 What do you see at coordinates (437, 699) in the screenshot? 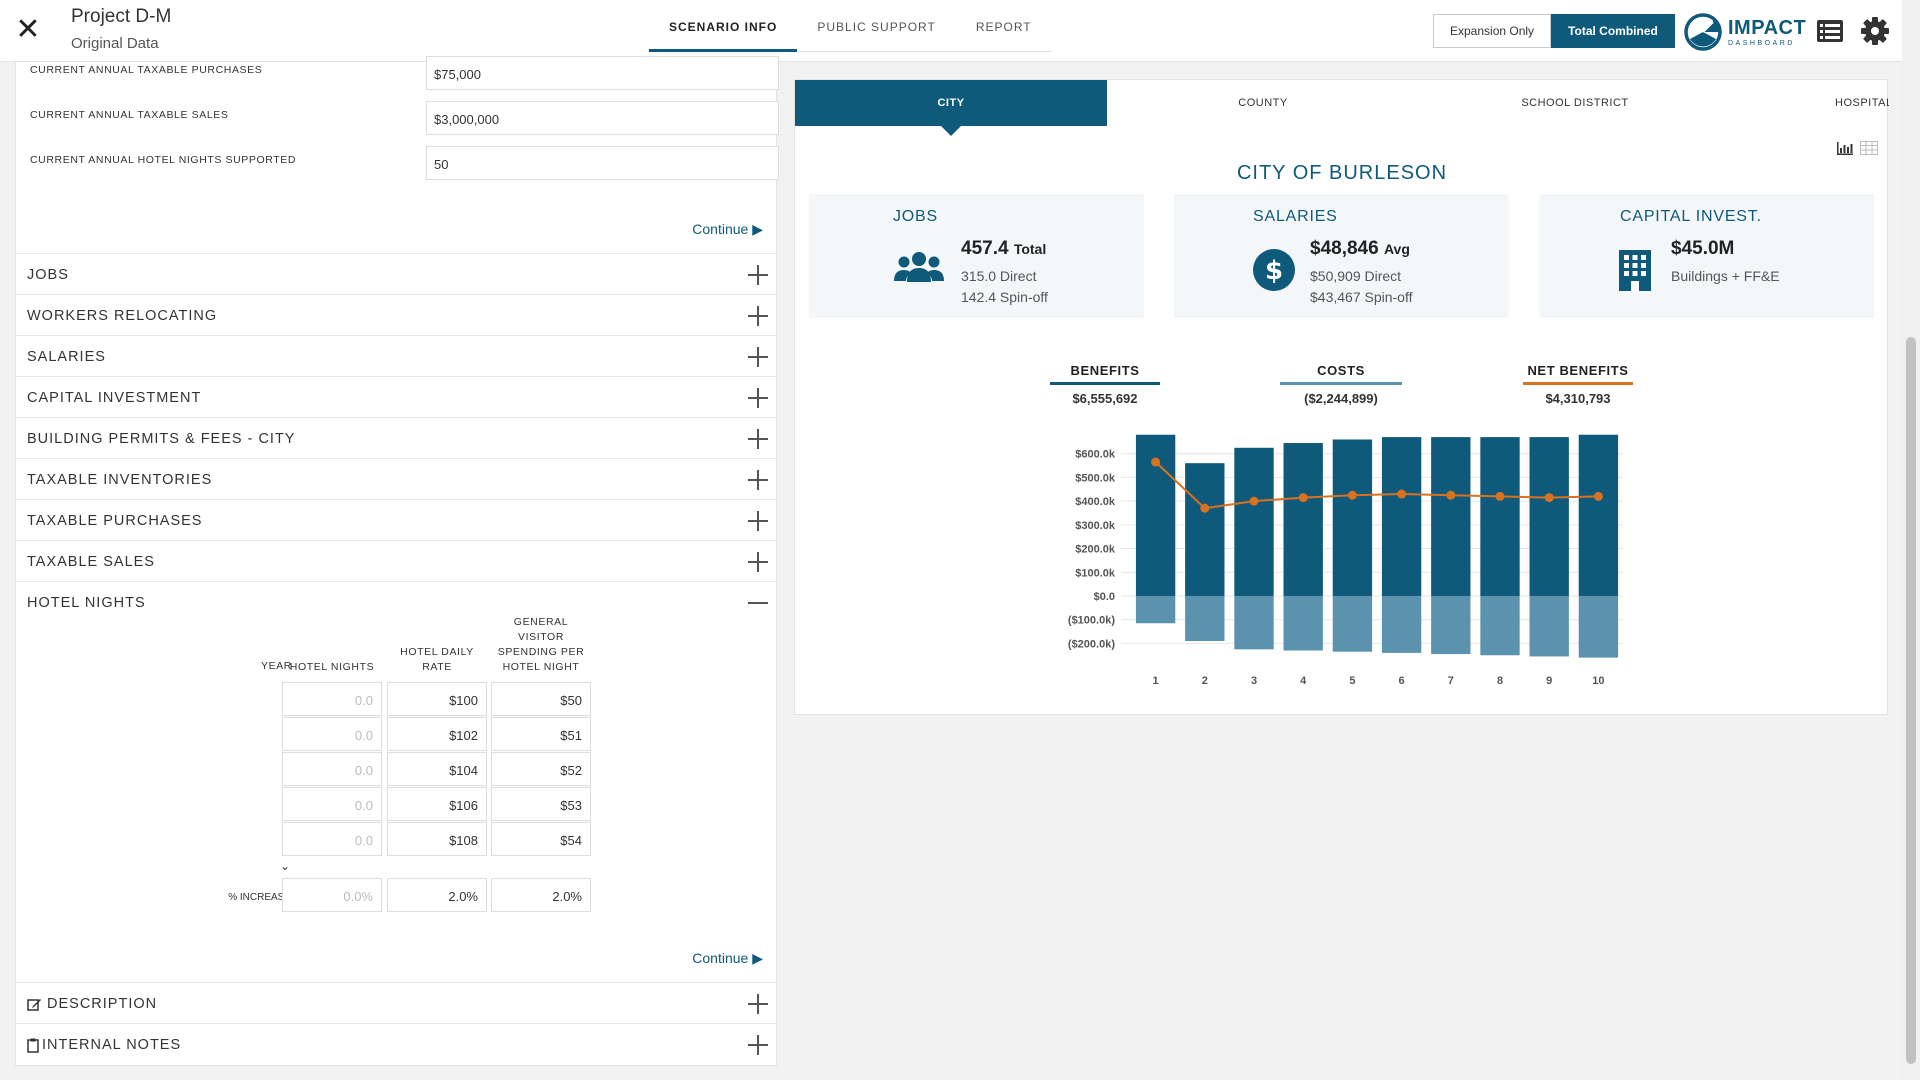
I see `hotel-rate-cell: $100` at bounding box center [437, 699].